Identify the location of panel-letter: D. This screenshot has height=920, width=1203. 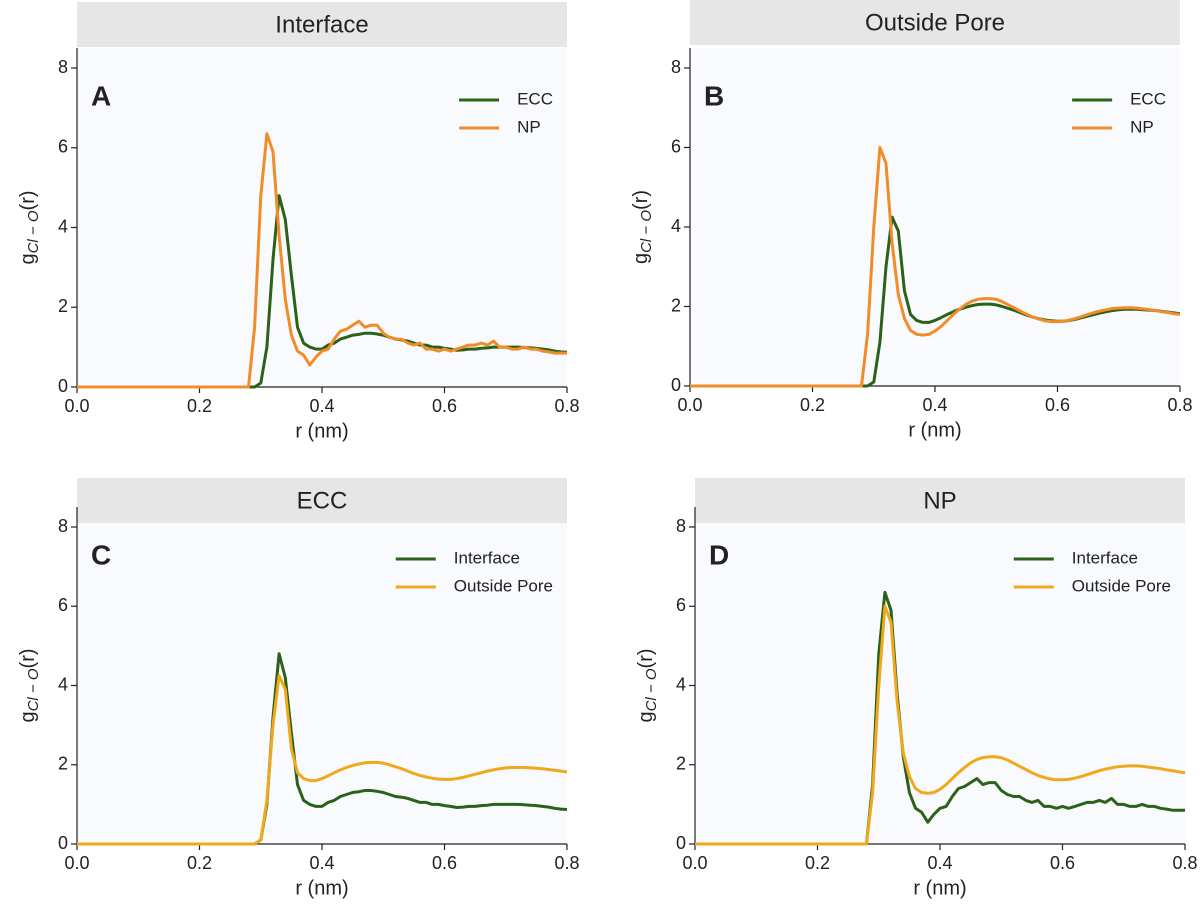
(719, 554).